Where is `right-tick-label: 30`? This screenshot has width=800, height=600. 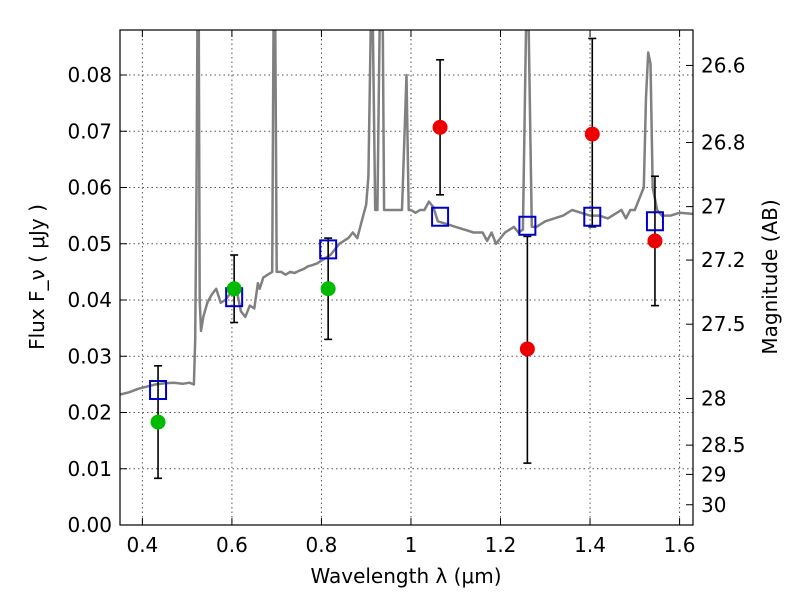 right-tick-label: 30 is located at coordinates (713, 505).